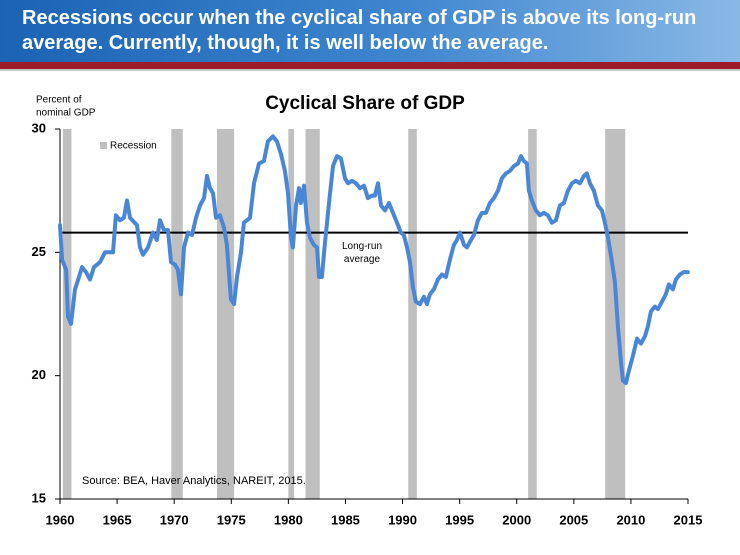  I want to click on y-axis-label: nominal GDP, so click(66, 113).